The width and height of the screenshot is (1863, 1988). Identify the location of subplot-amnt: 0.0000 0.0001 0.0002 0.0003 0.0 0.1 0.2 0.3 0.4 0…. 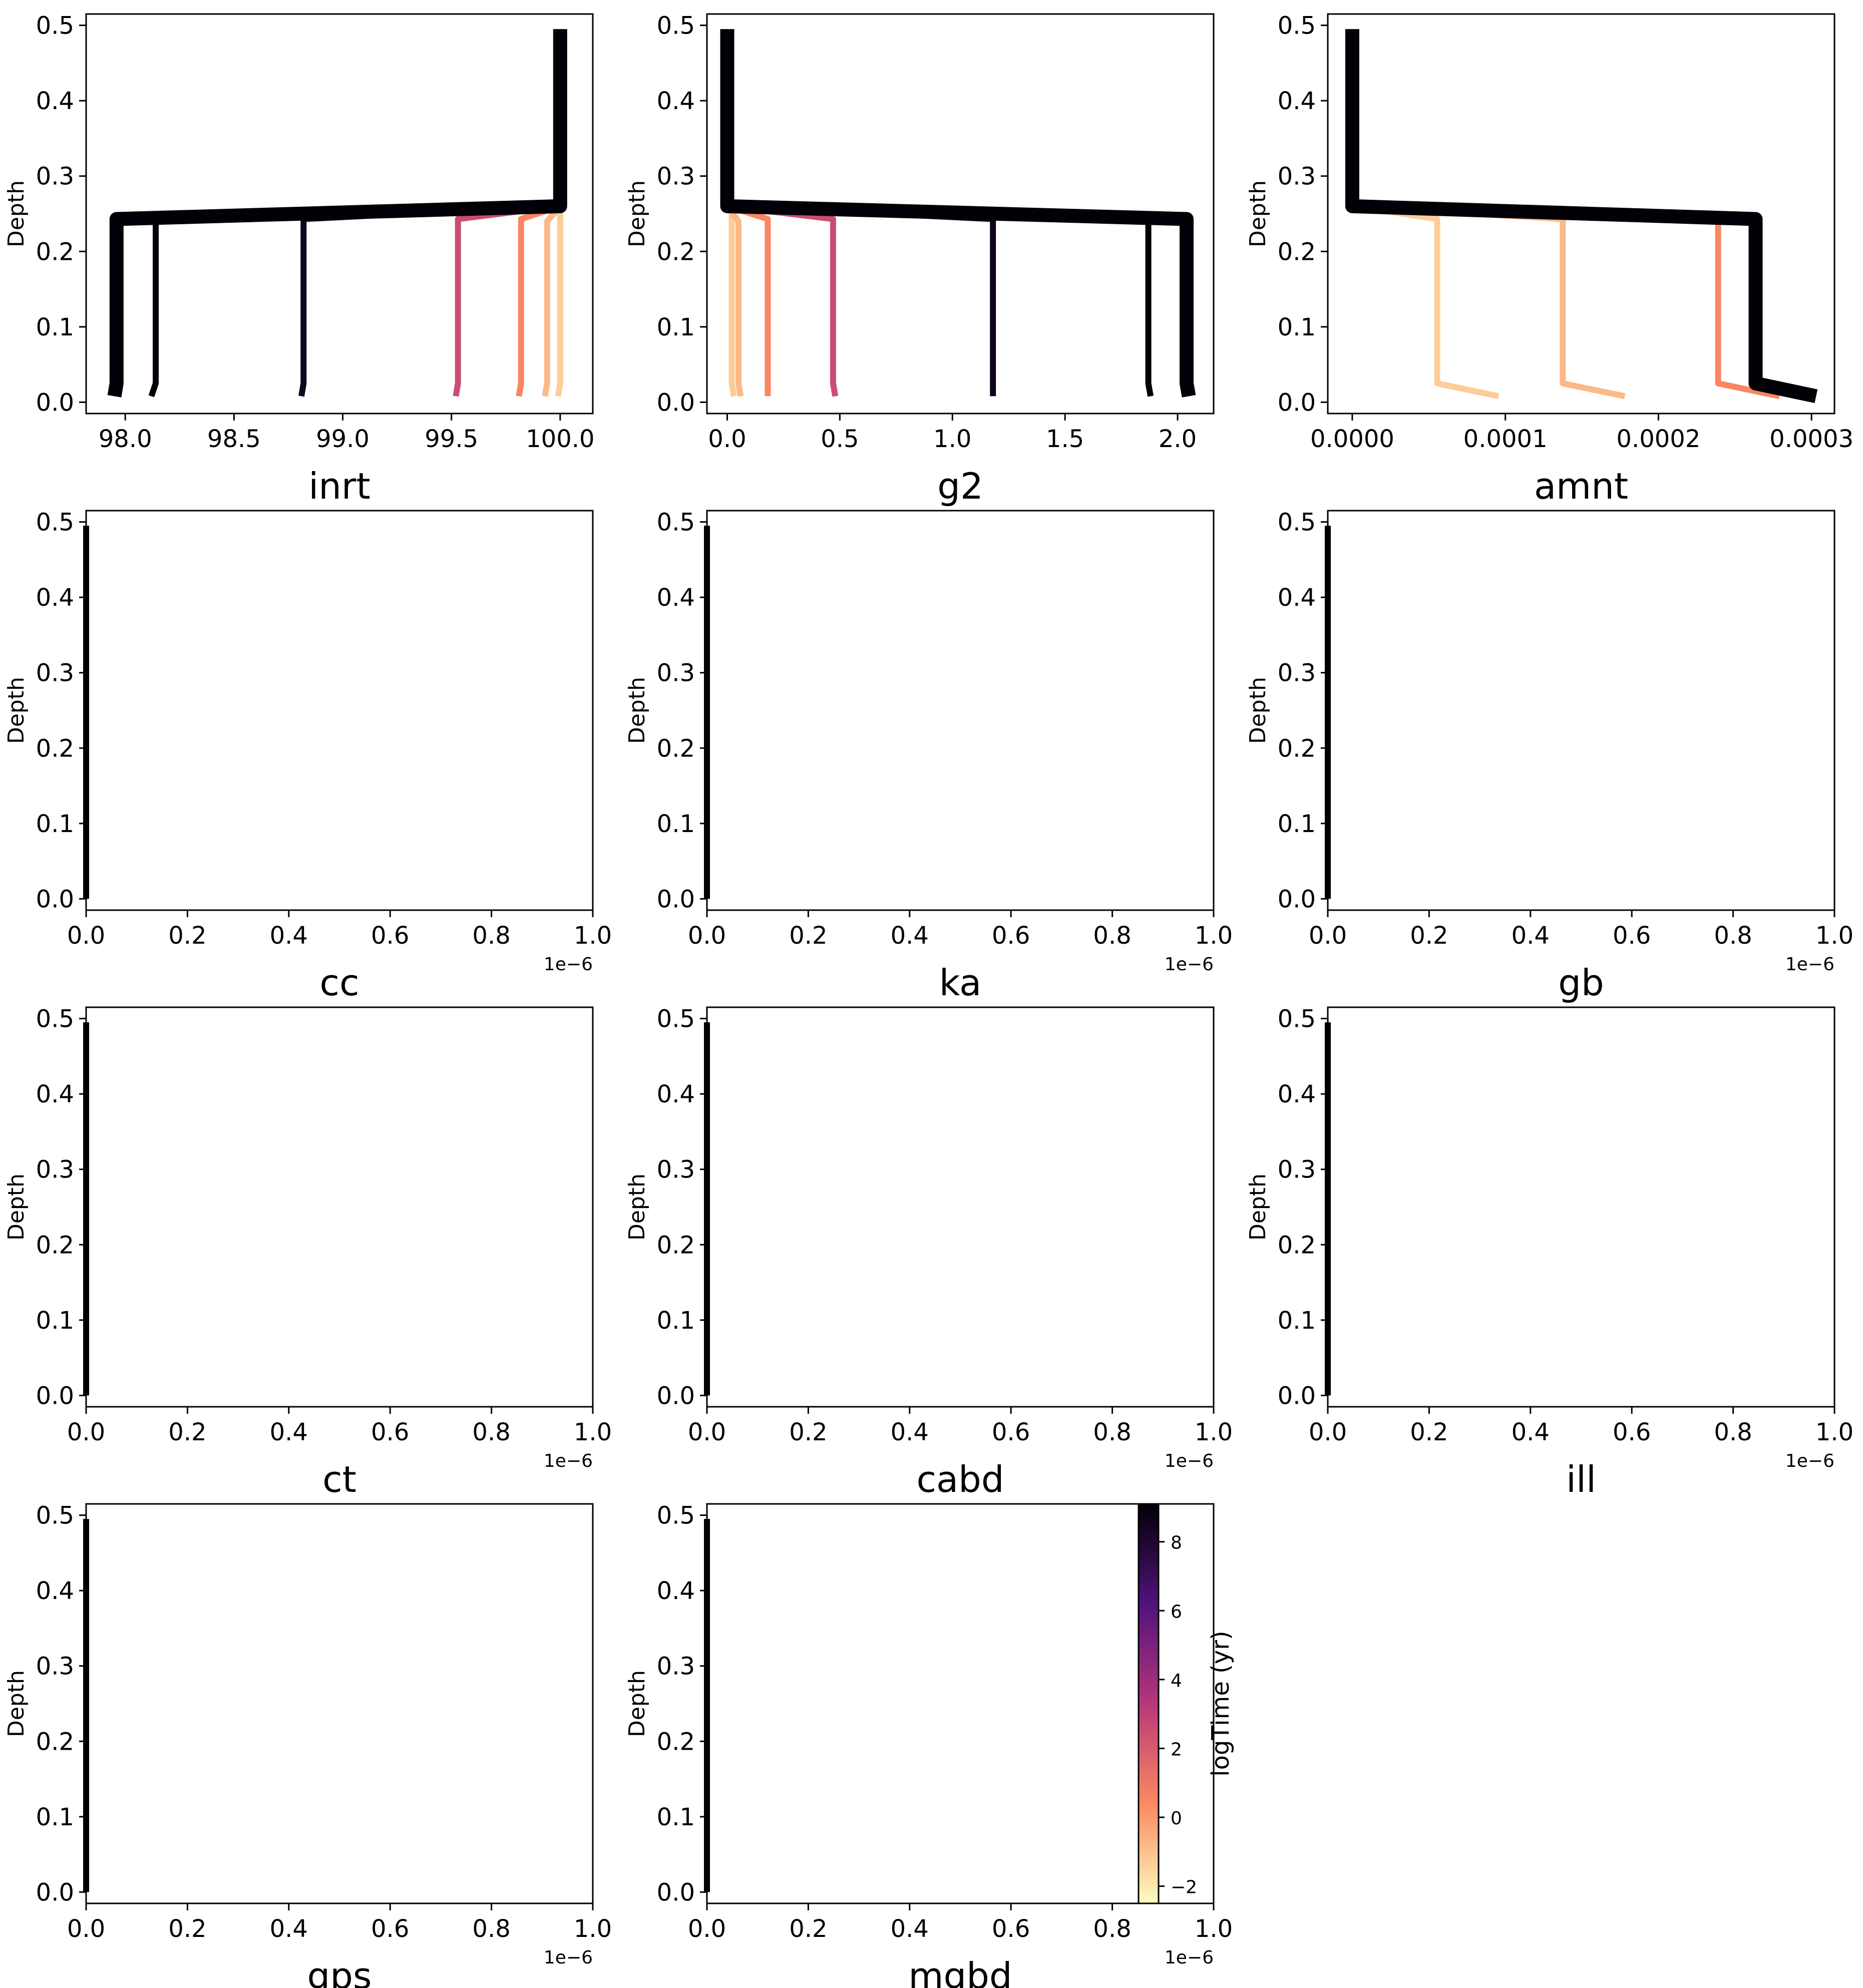
(1549, 259).